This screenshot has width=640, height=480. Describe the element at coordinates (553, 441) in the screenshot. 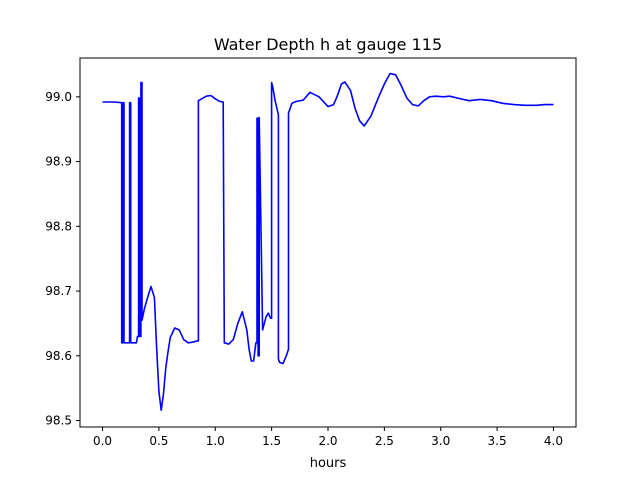

I see `x-tick-label: 4.0` at that location.